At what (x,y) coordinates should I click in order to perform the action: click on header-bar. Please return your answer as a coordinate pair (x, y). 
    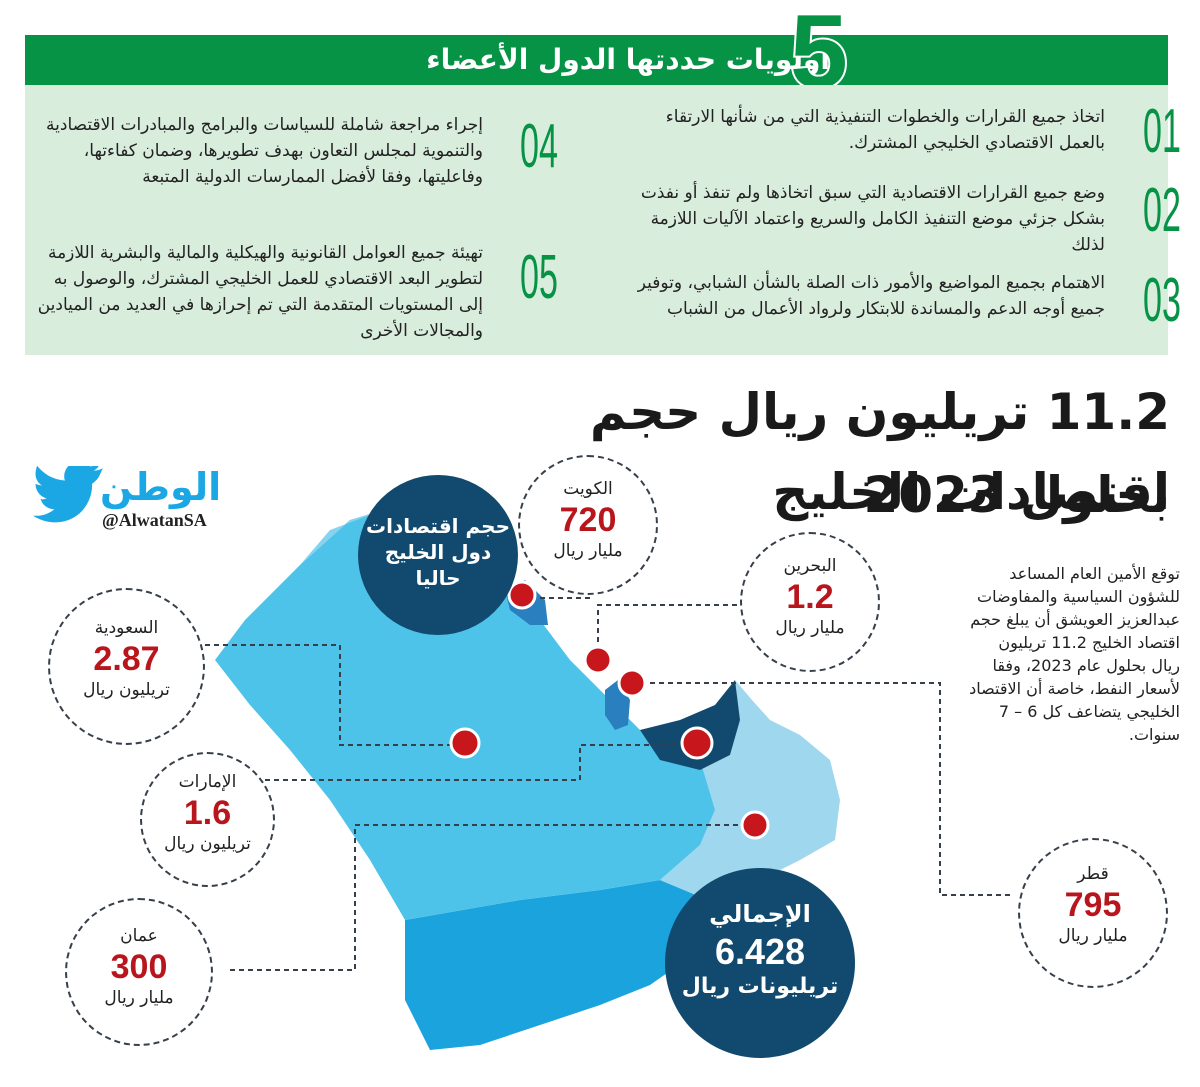
    Looking at the image, I should click on (596, 60).